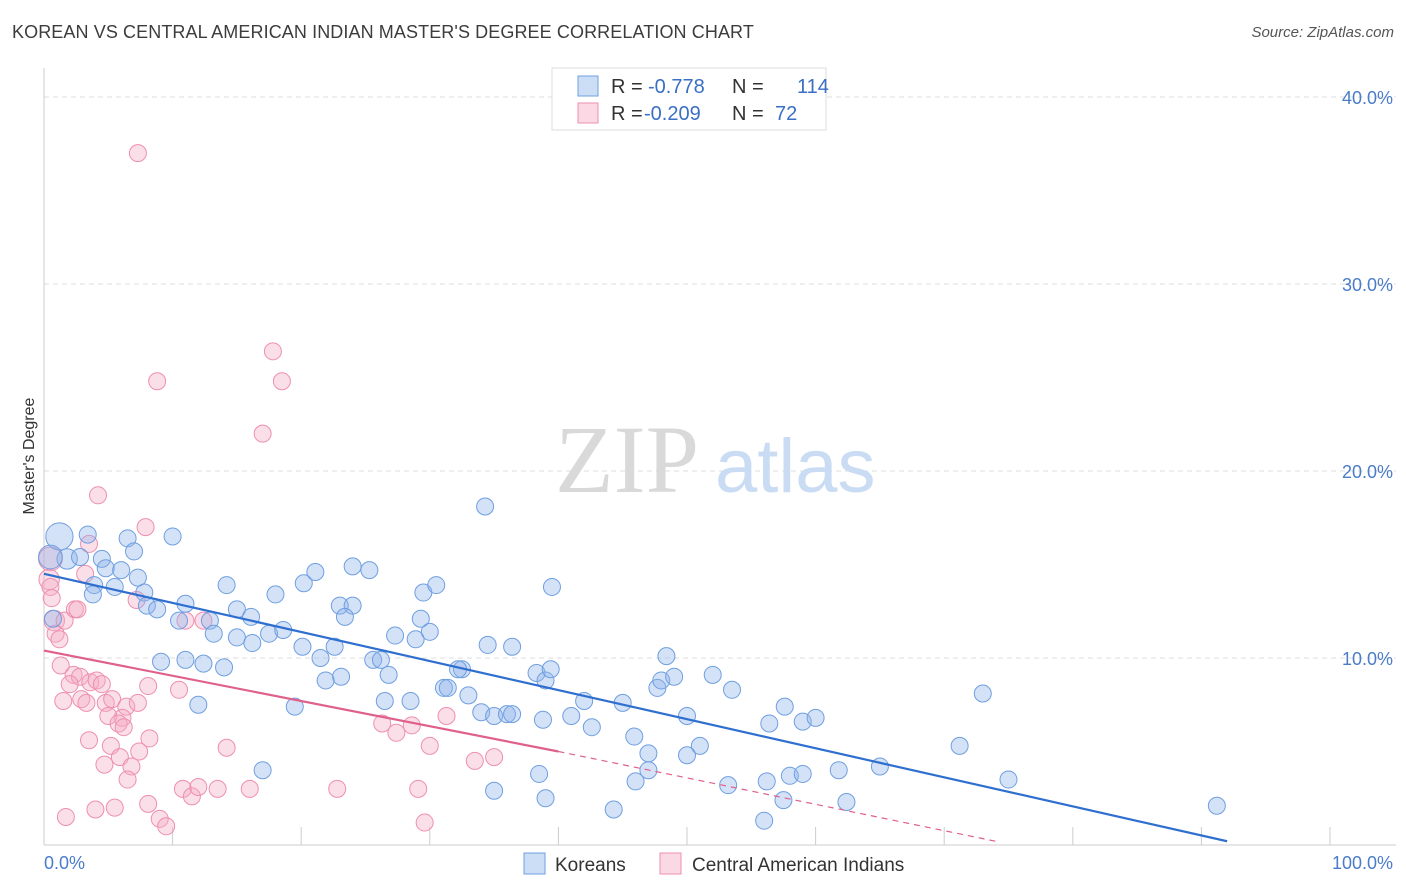 The image size is (1406, 892). Describe the element at coordinates (588, 113) in the screenshot. I see `legend-swatch-central-american-indians` at that location.